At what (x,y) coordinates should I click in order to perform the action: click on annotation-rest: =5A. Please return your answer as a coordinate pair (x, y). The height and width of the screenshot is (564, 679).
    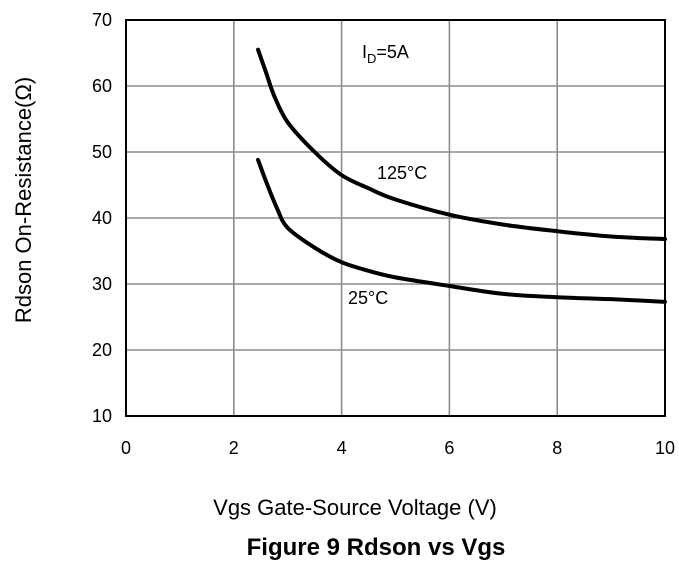
    Looking at the image, I should click on (392, 52).